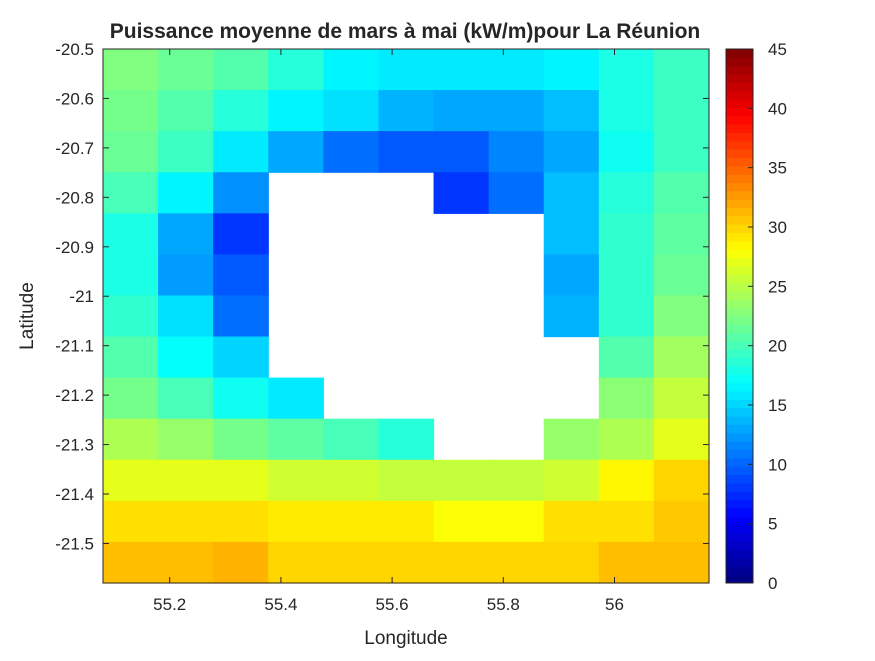  Describe the element at coordinates (74, 197) in the screenshot. I see `y-tick-label: -20.8` at that location.